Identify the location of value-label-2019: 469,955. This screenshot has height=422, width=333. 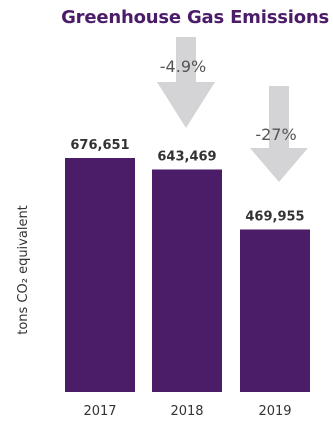
(274, 216).